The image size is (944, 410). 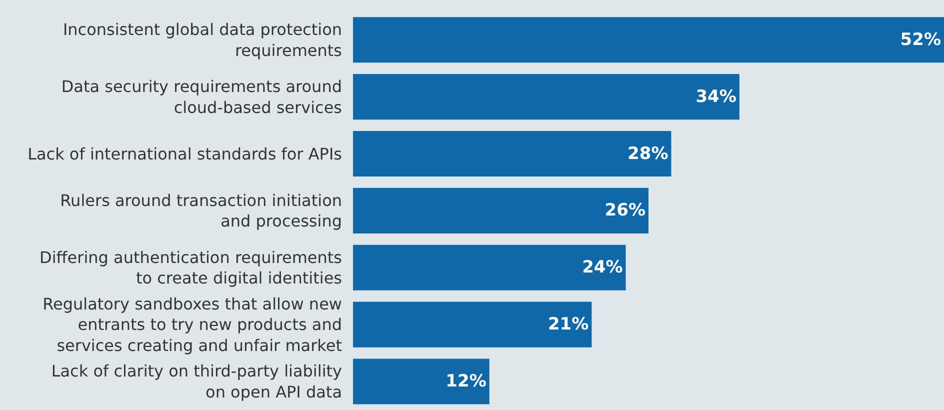 What do you see at coordinates (201, 97) in the screenshot?
I see `y-tick-label: Data security requirements around cloud-based services` at bounding box center [201, 97].